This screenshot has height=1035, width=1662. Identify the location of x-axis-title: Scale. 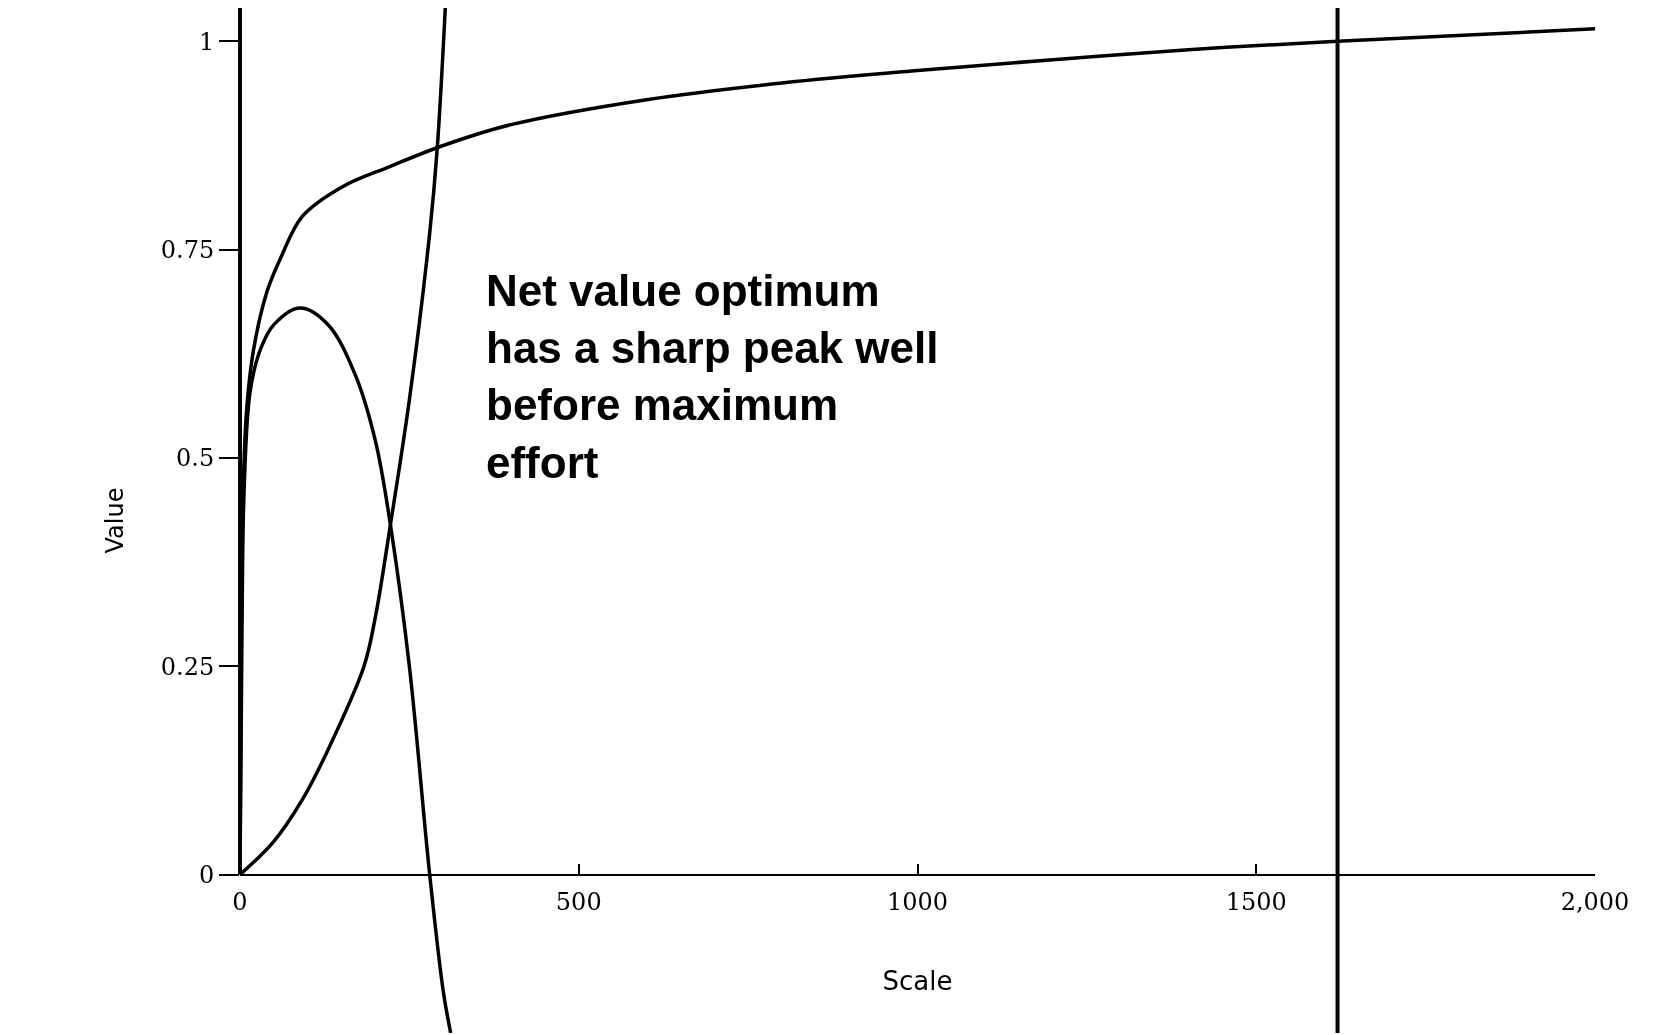
(917, 980).